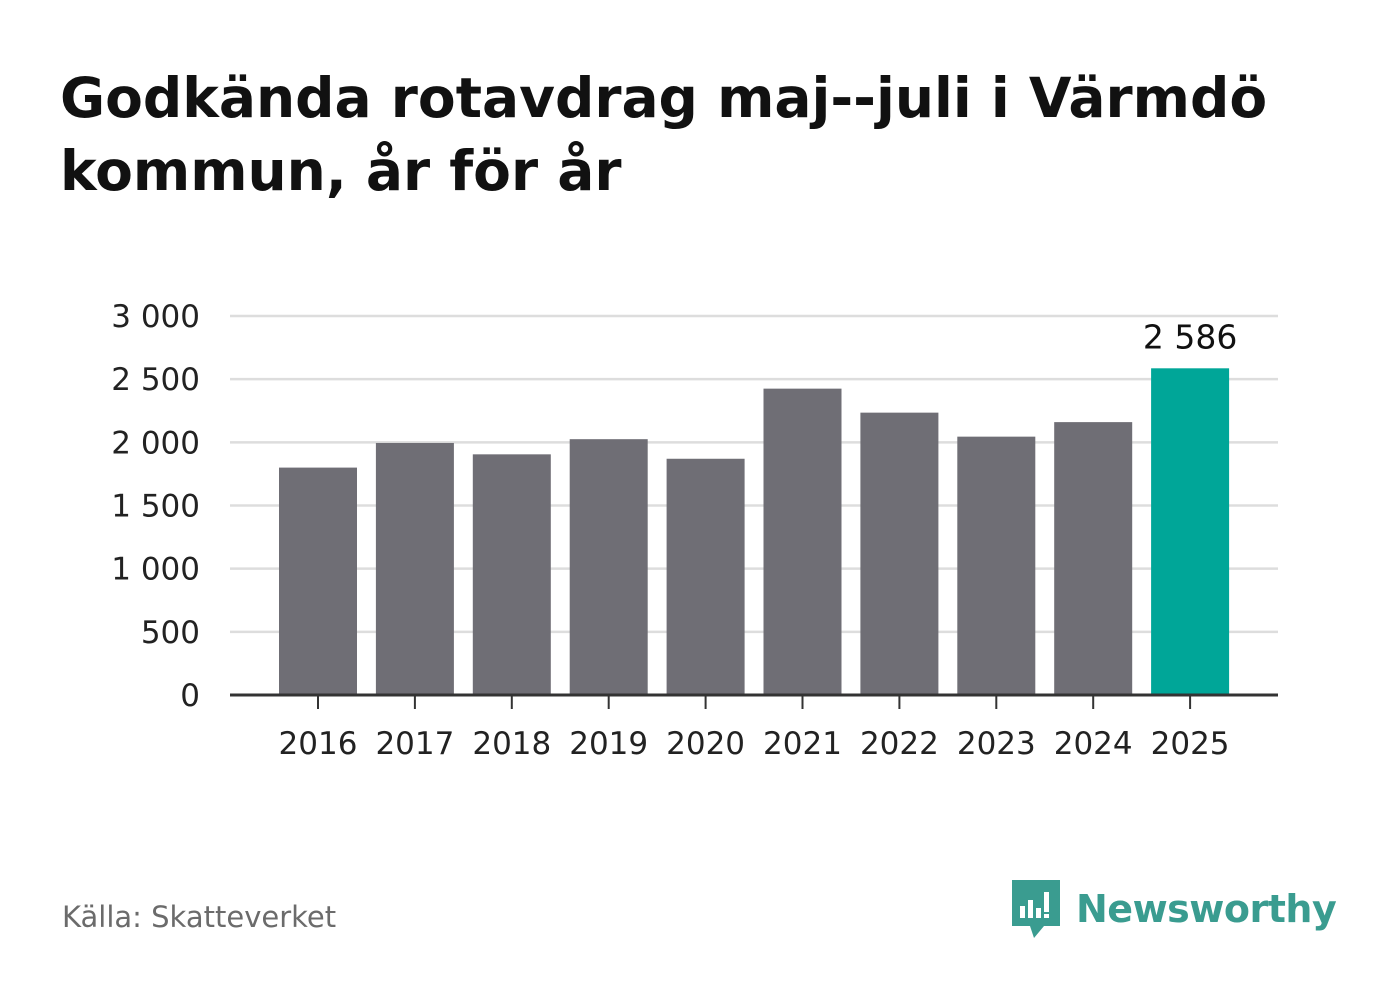  What do you see at coordinates (996, 744) in the screenshot?
I see `x-tick-label-2023: 2023` at bounding box center [996, 744].